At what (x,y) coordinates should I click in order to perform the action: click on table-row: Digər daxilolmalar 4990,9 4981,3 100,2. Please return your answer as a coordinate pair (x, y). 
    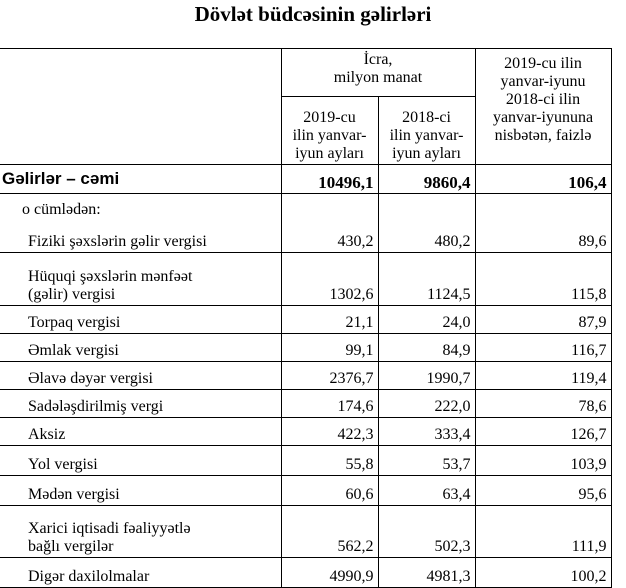
    Looking at the image, I should click on (306, 572).